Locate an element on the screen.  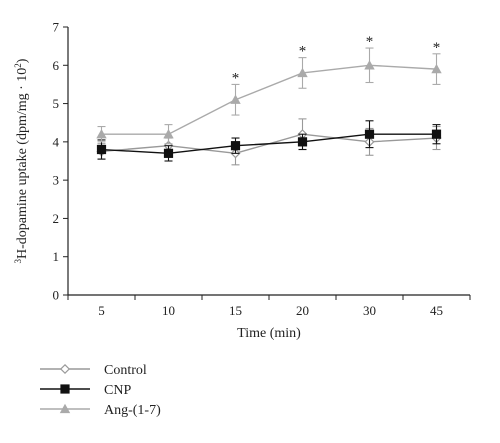
legend-label: Ang-(1-7) is located at coordinates (132, 410).